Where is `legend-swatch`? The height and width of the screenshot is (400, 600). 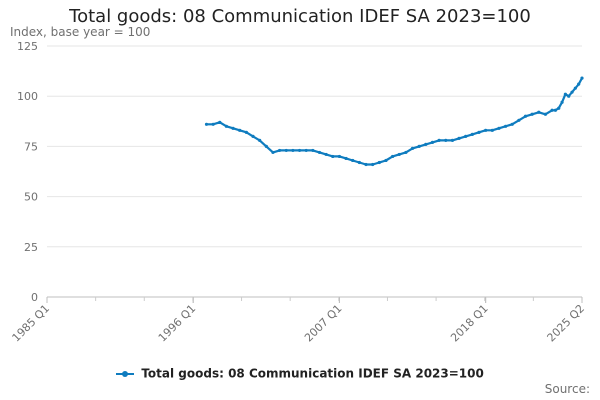
legend-swatch is located at coordinates (125, 374).